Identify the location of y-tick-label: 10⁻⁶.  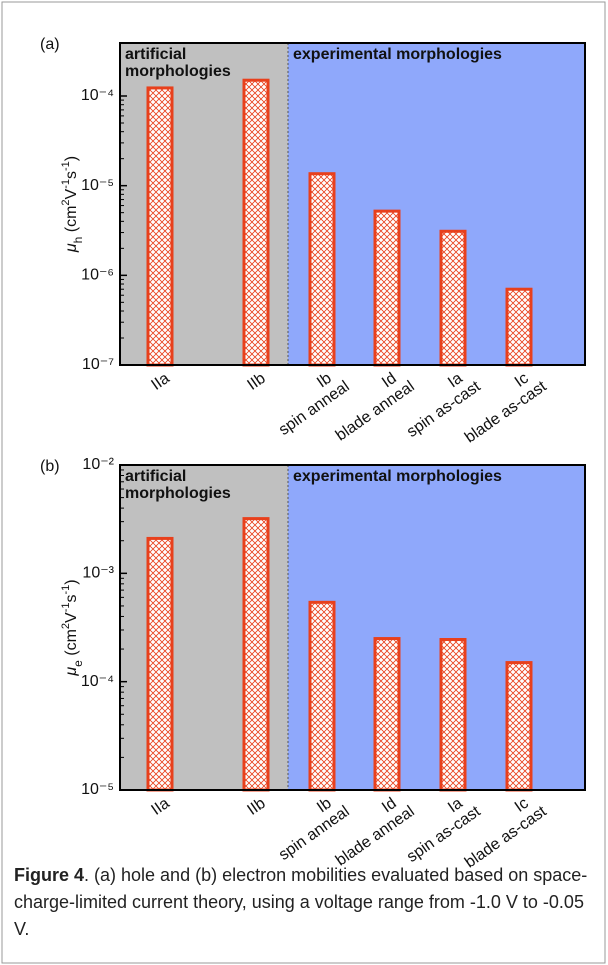
(97, 275).